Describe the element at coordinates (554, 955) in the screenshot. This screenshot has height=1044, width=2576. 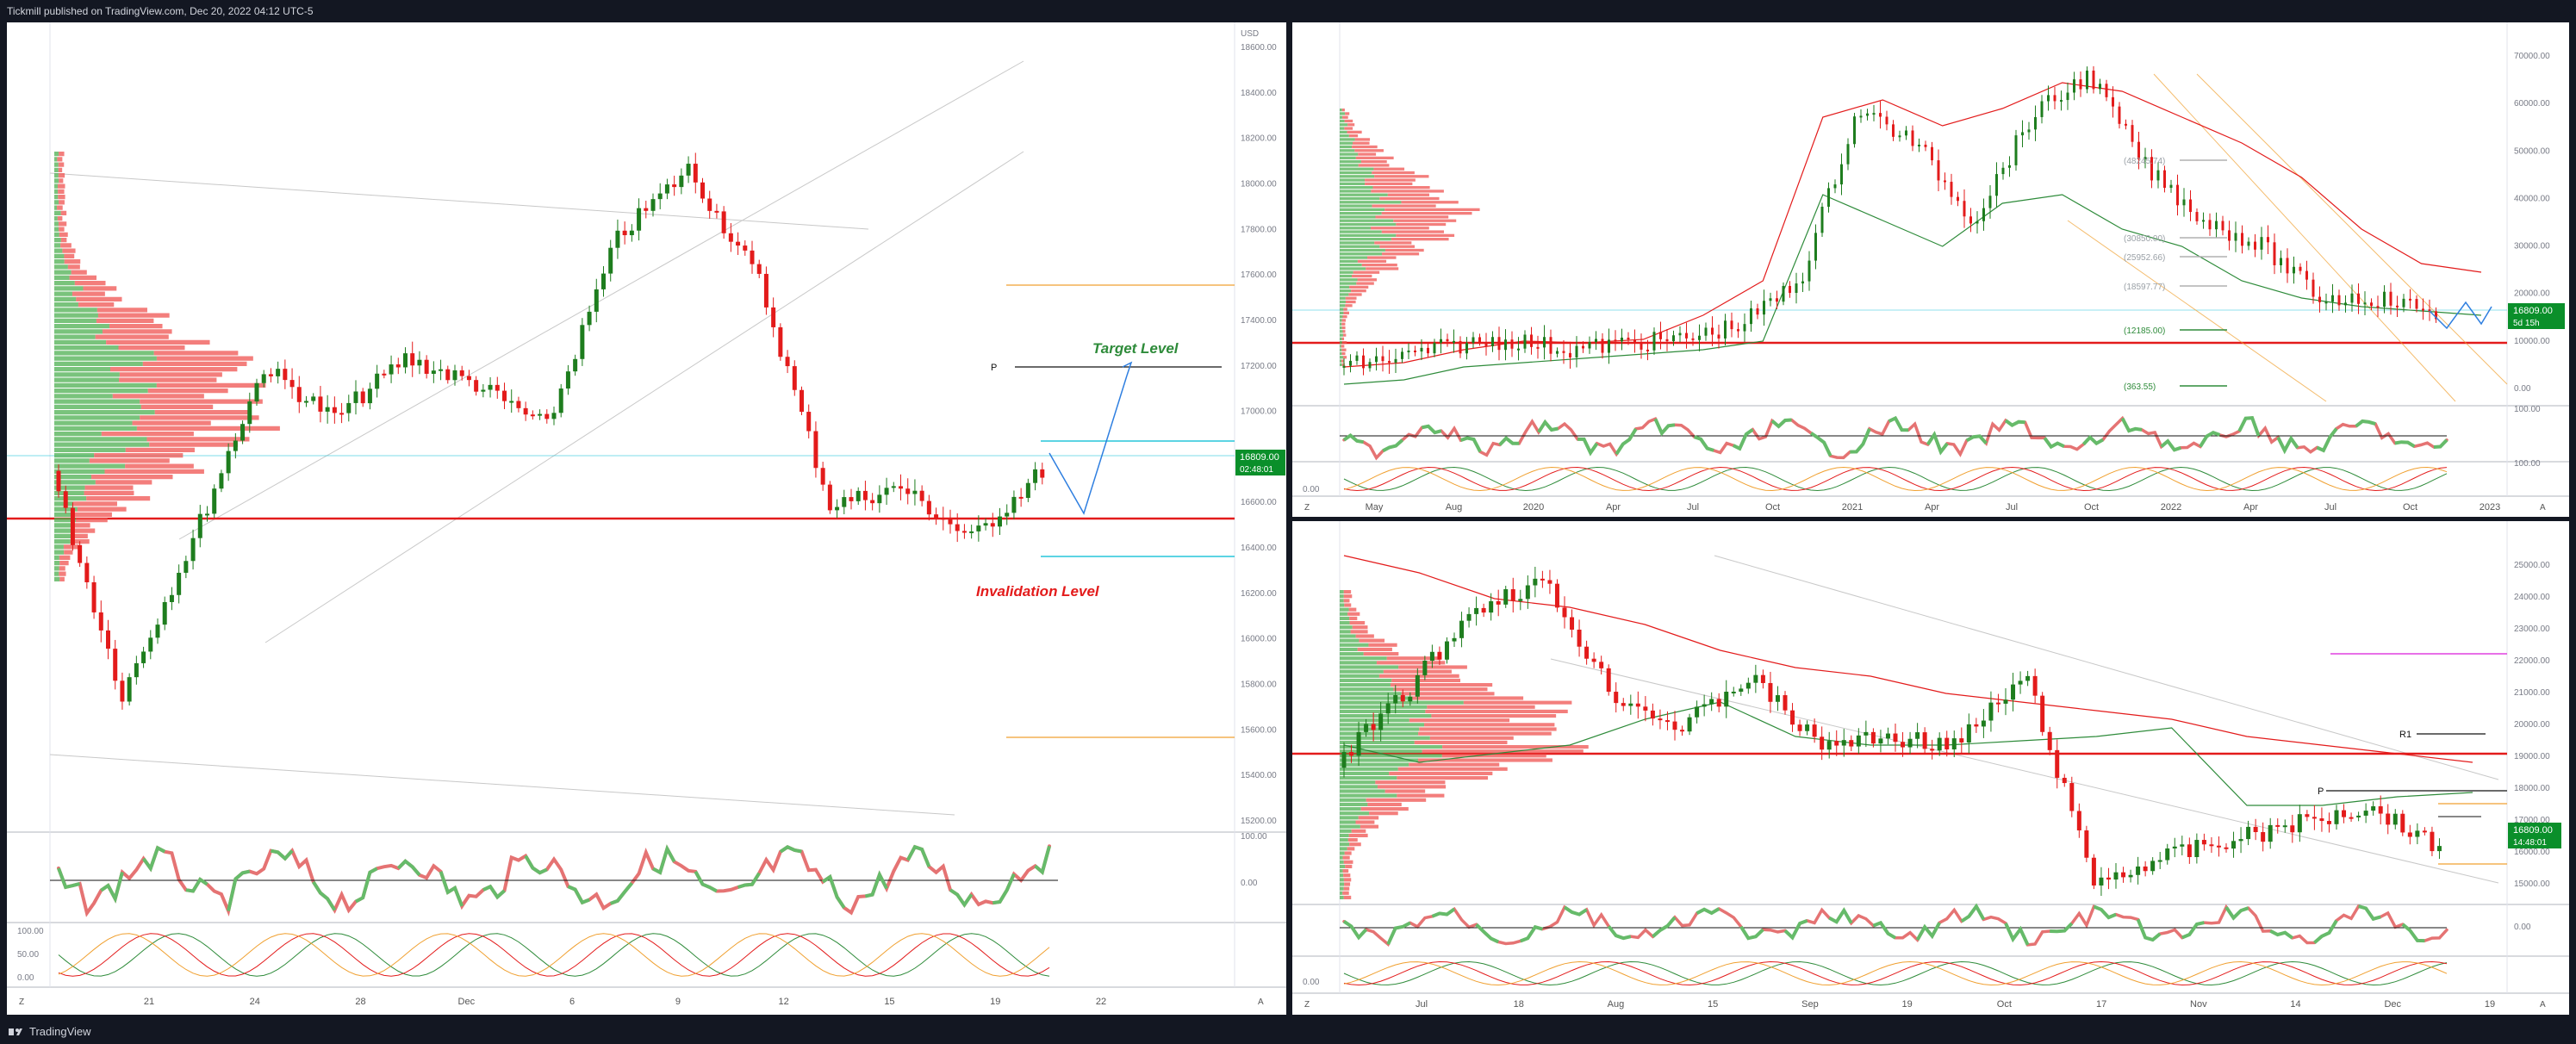
I see `stoch-line` at that location.